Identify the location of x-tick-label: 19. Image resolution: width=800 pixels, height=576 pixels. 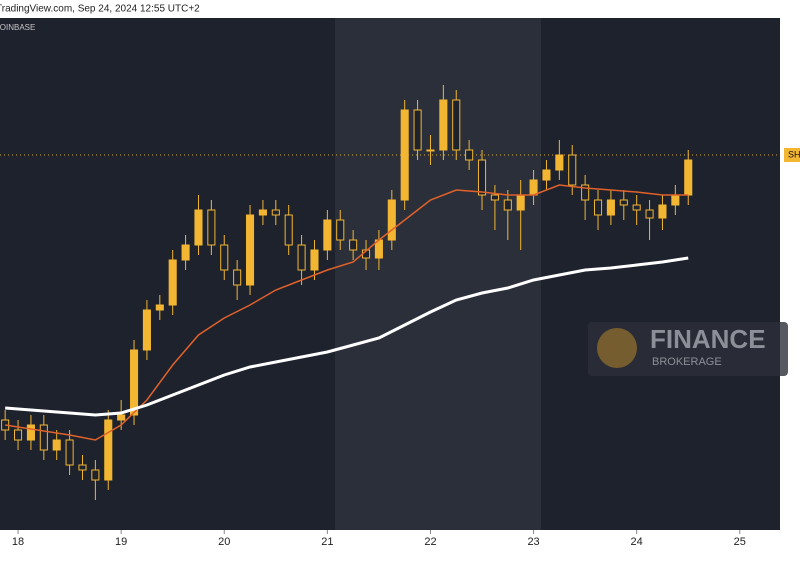
(121, 542).